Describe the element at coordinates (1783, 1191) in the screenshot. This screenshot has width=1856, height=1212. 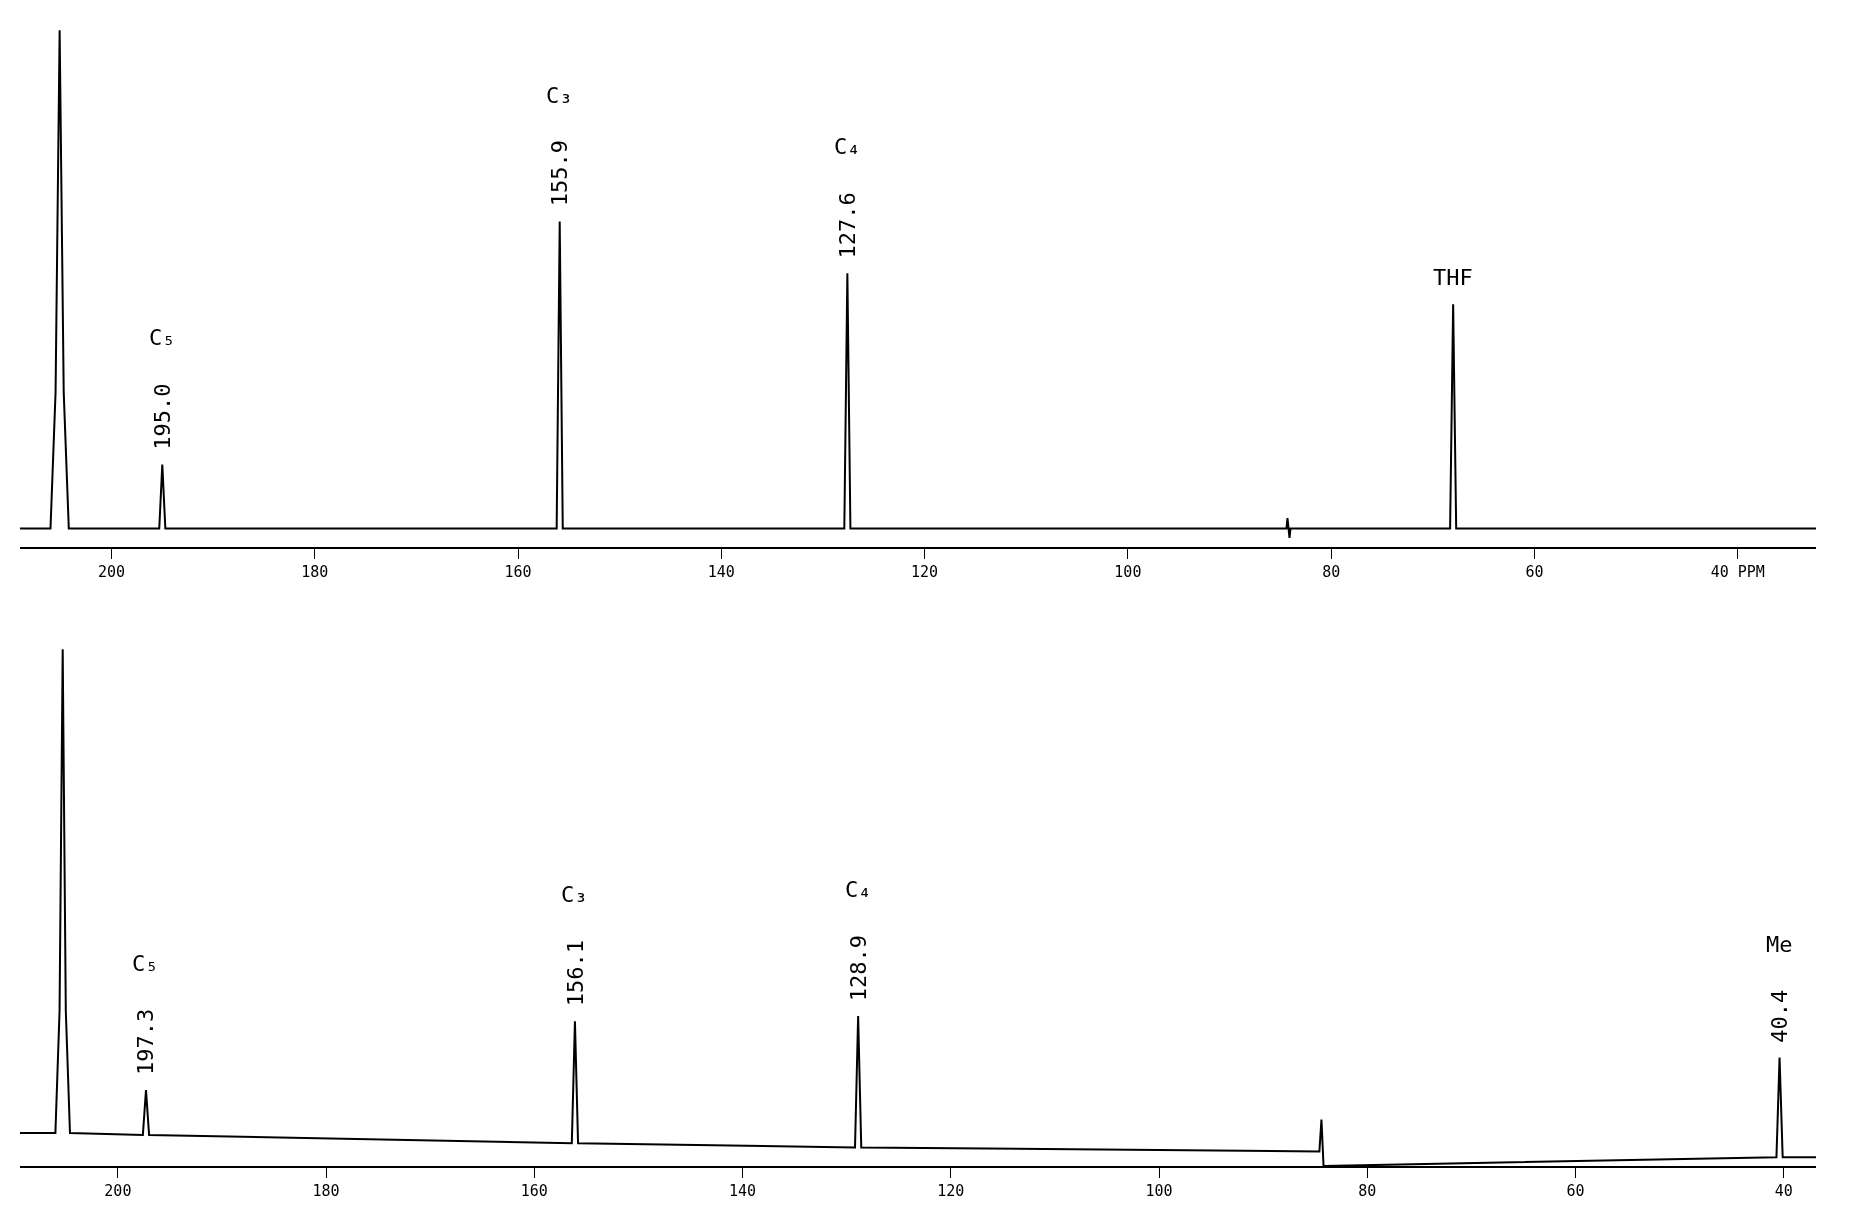
I see `x-tick-label: 40` at that location.